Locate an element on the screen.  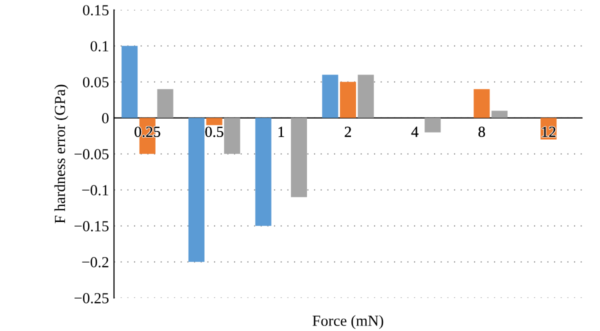
x-tick-label: 0.5 is located at coordinates (214, 132).